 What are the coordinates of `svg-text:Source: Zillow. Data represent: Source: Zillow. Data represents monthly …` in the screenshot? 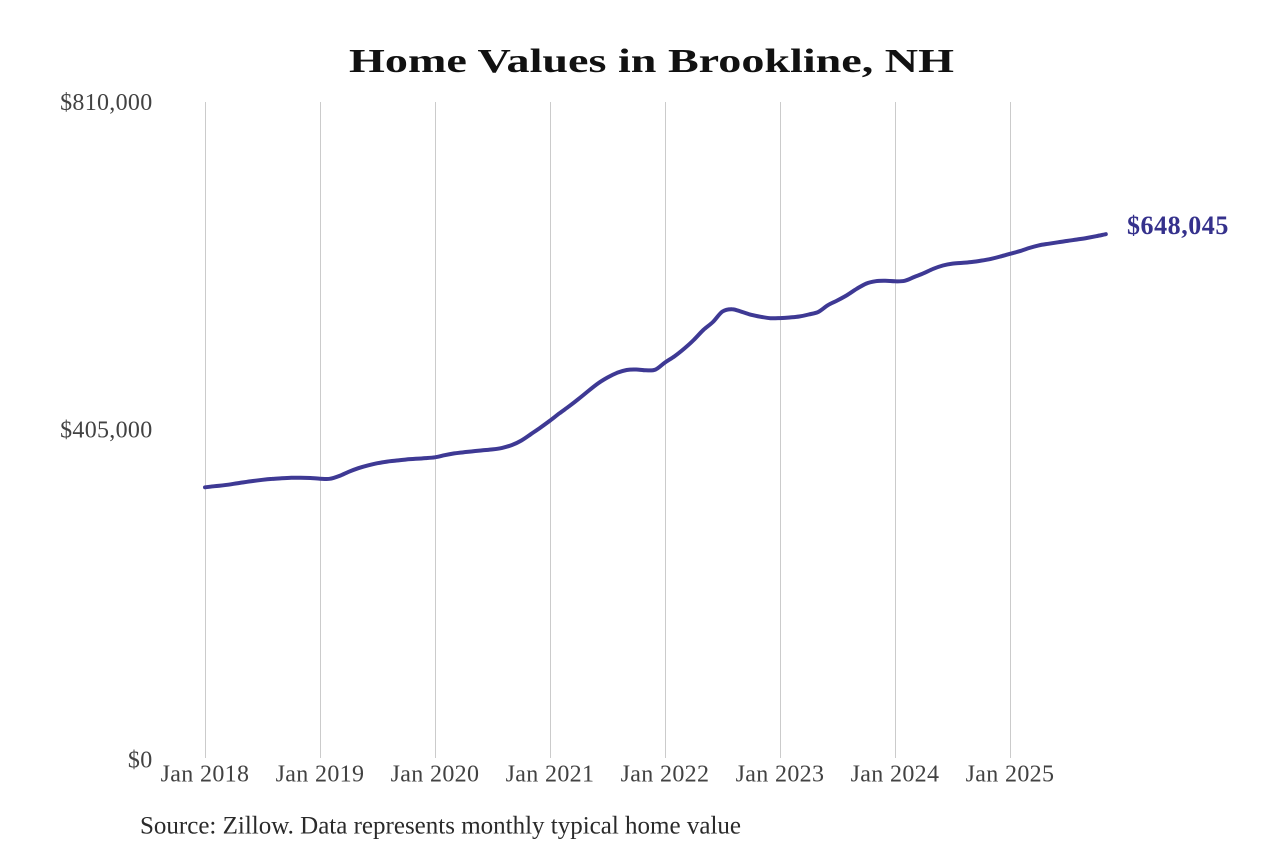 It's located at (440, 826).